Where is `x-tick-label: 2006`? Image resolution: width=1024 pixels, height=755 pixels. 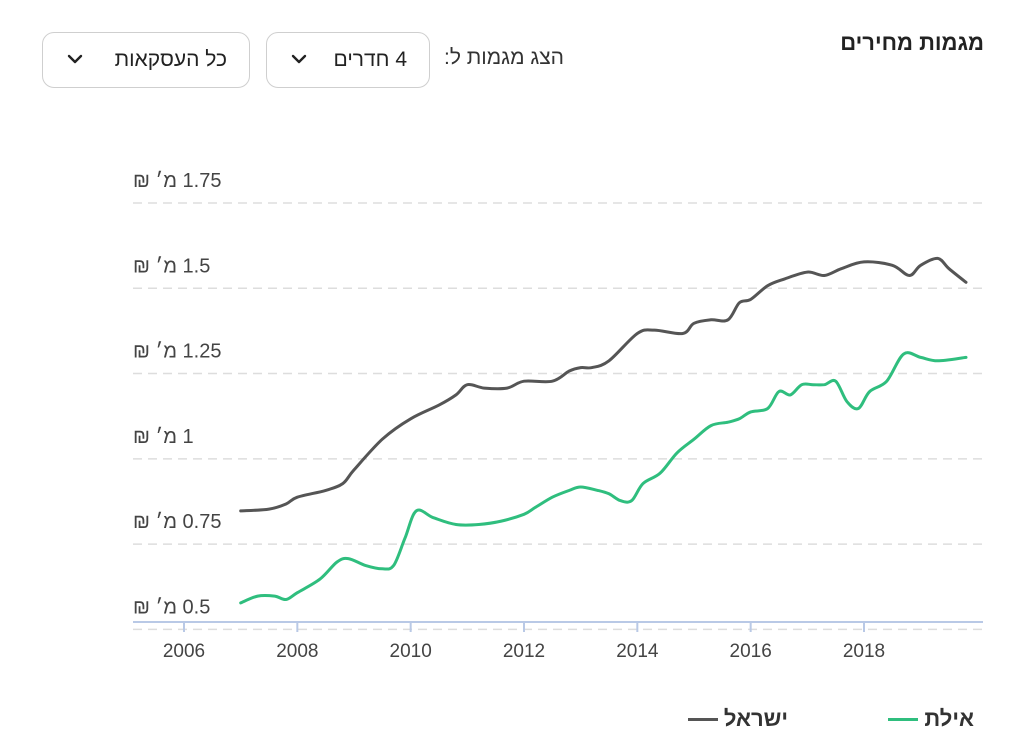
x-tick-label: 2006 is located at coordinates (184, 651).